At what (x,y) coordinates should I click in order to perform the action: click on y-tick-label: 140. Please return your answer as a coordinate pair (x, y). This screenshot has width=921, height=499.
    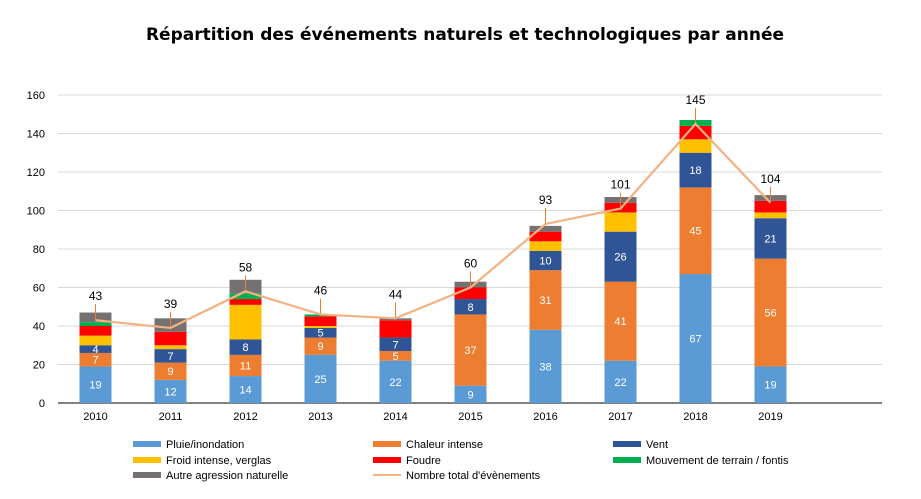
    Looking at the image, I should click on (36, 135).